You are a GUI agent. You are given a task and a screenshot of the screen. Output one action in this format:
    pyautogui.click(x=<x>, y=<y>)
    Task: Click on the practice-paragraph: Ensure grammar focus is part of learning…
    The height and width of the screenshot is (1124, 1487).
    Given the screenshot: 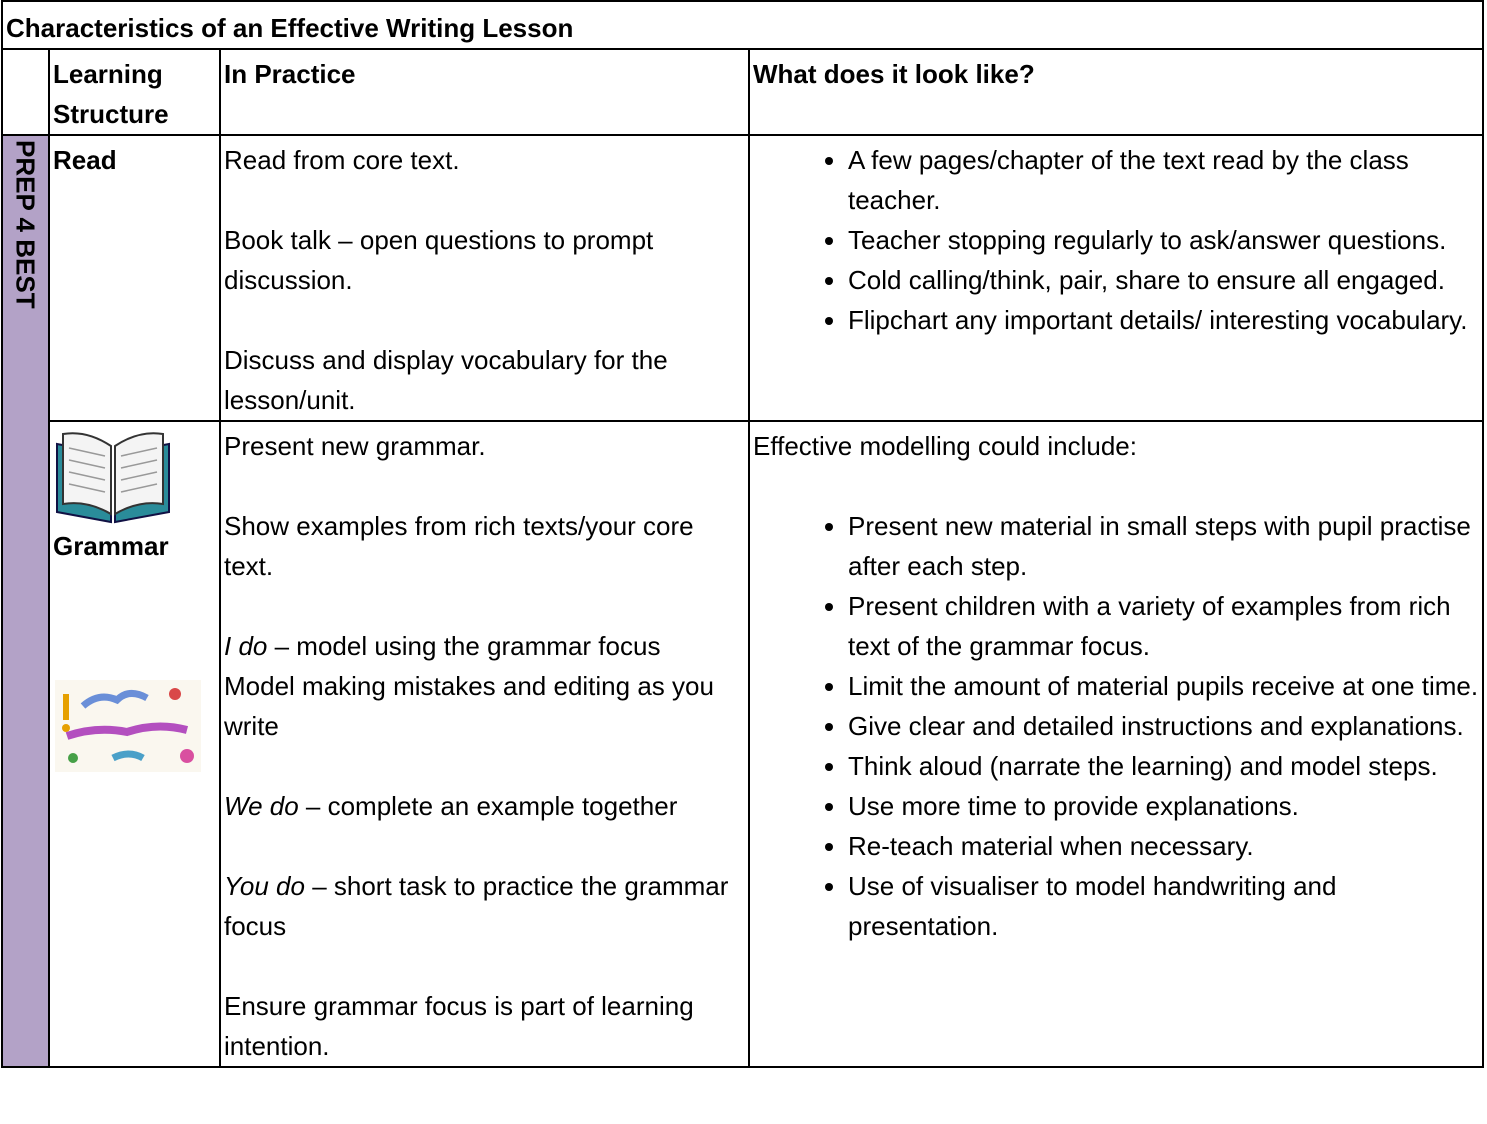 What is the action you would take?
    pyautogui.click(x=484, y=1026)
    